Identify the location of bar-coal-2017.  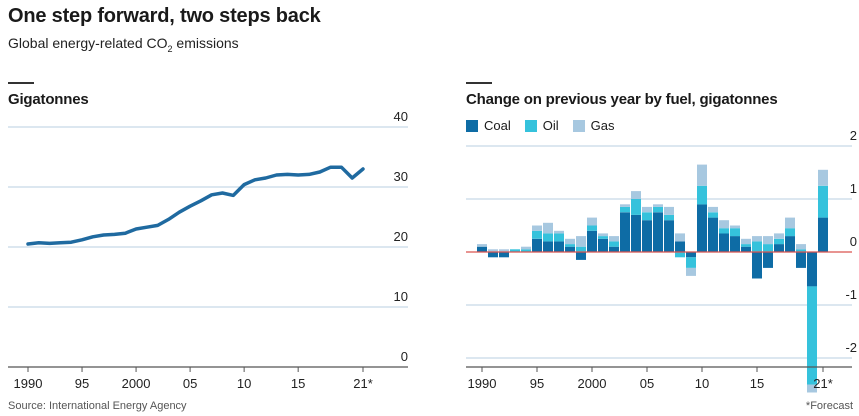
(779, 248).